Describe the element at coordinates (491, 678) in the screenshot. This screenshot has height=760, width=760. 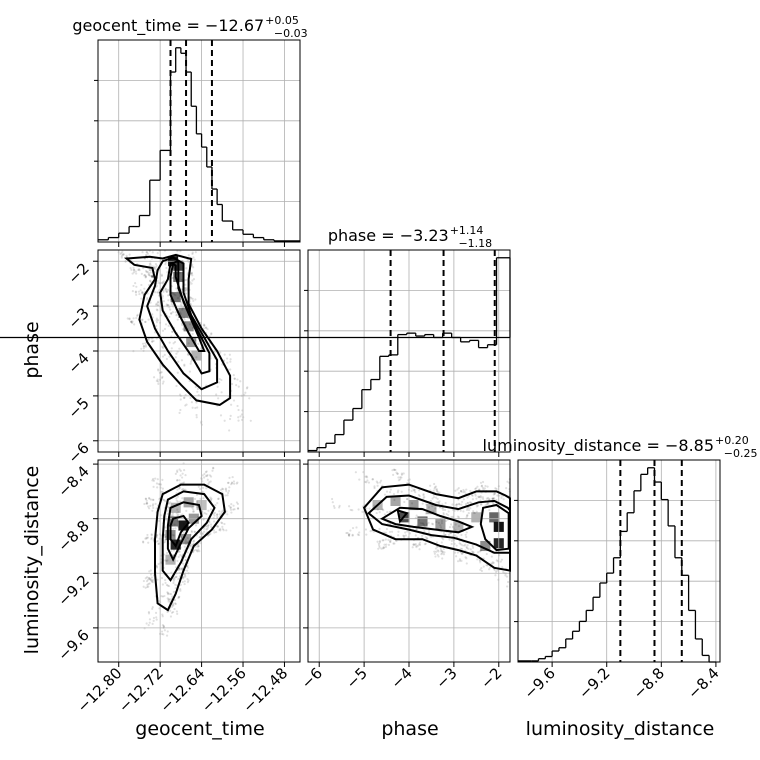
I see `xtick-label-phase-4: −2` at that location.